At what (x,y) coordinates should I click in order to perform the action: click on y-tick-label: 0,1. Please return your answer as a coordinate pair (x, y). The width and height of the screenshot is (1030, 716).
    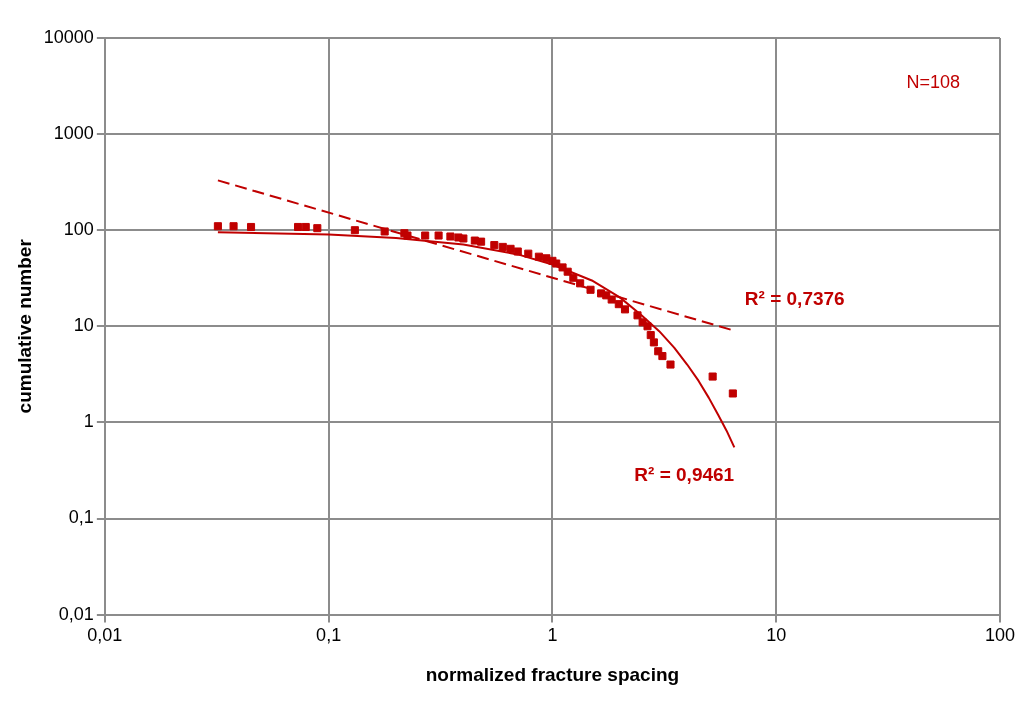
    Looking at the image, I should click on (81, 517).